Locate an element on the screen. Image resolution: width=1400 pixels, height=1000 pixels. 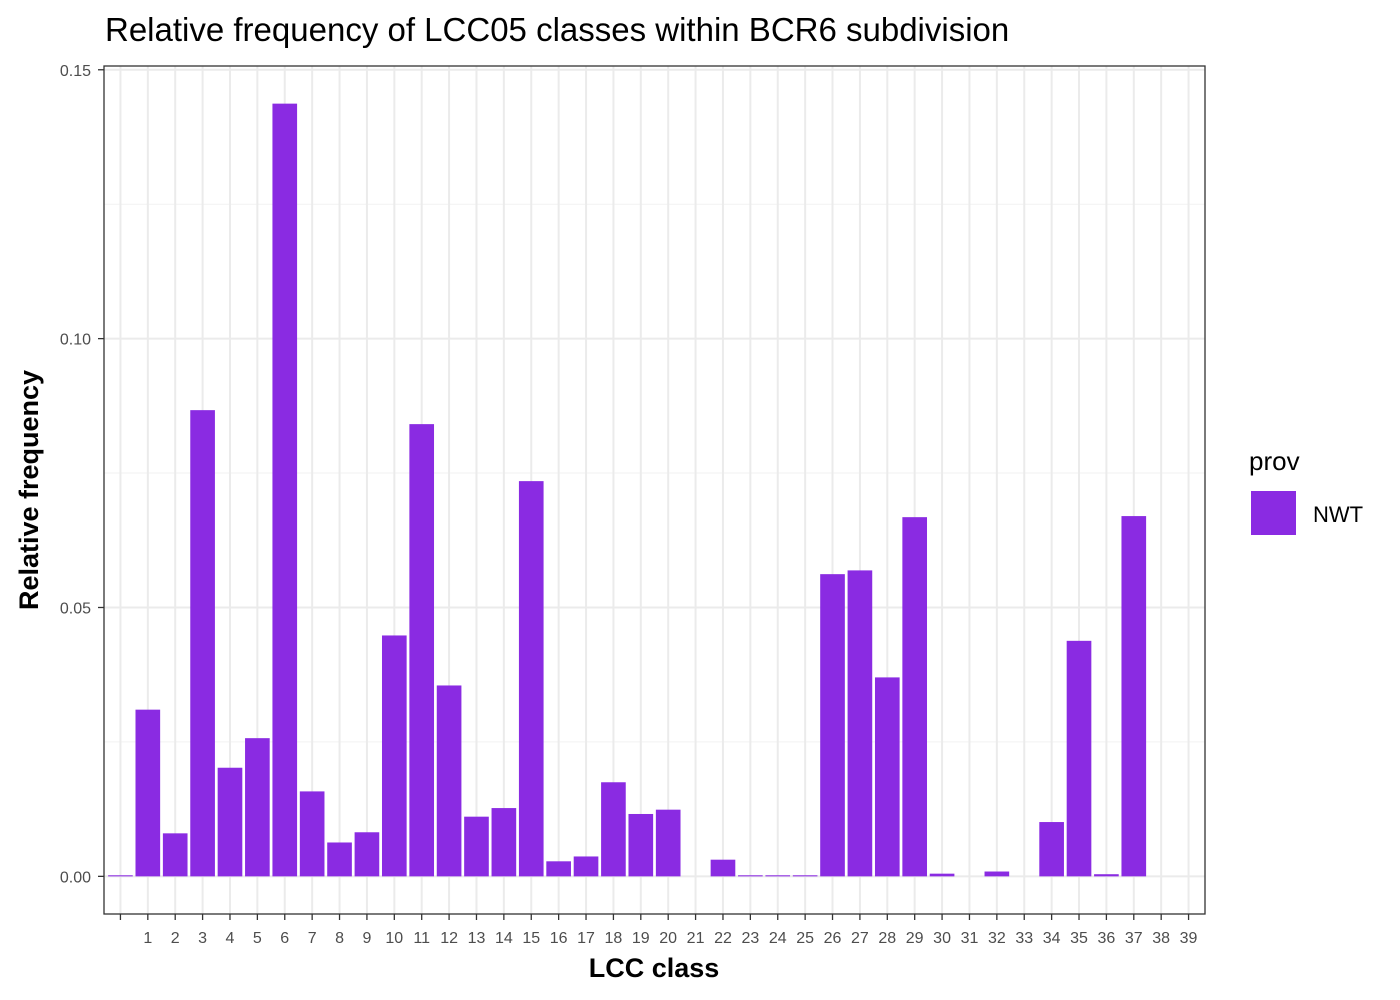
x-tick-label: 14 is located at coordinates (504, 938).